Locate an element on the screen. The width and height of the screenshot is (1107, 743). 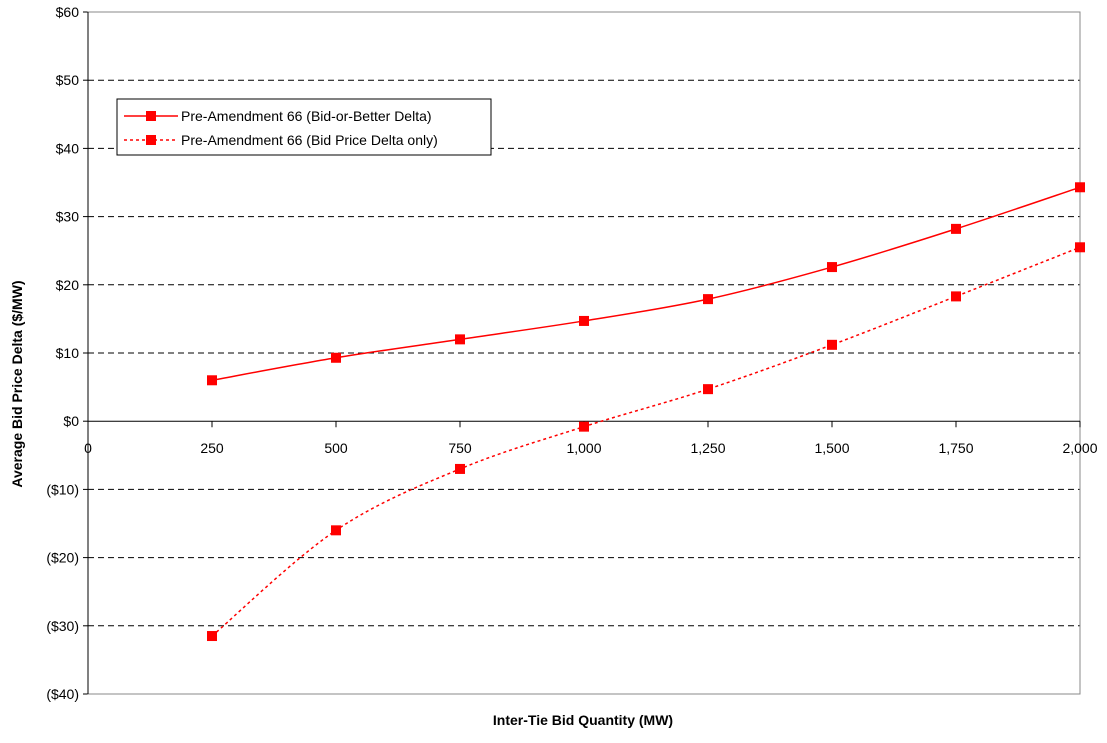
y-tick-label: ($30) is located at coordinates (62, 626).